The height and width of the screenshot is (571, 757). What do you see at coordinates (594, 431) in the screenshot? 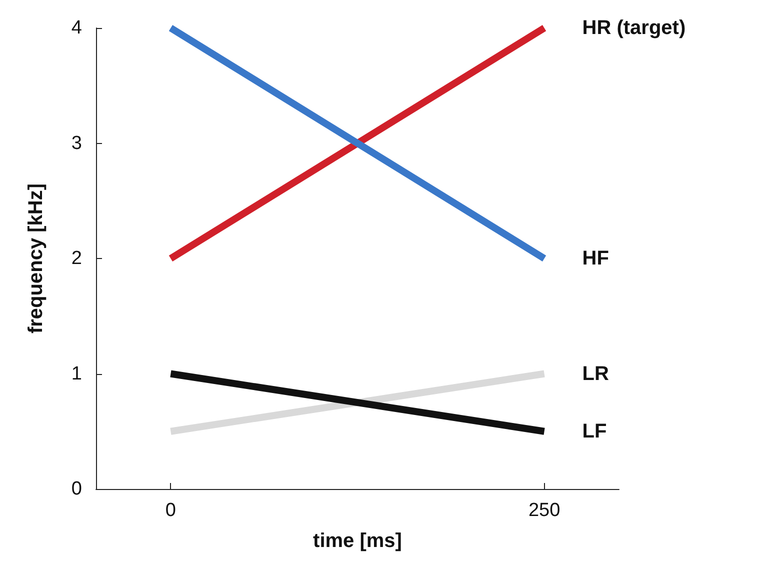
I see `series-label: LF` at bounding box center [594, 431].